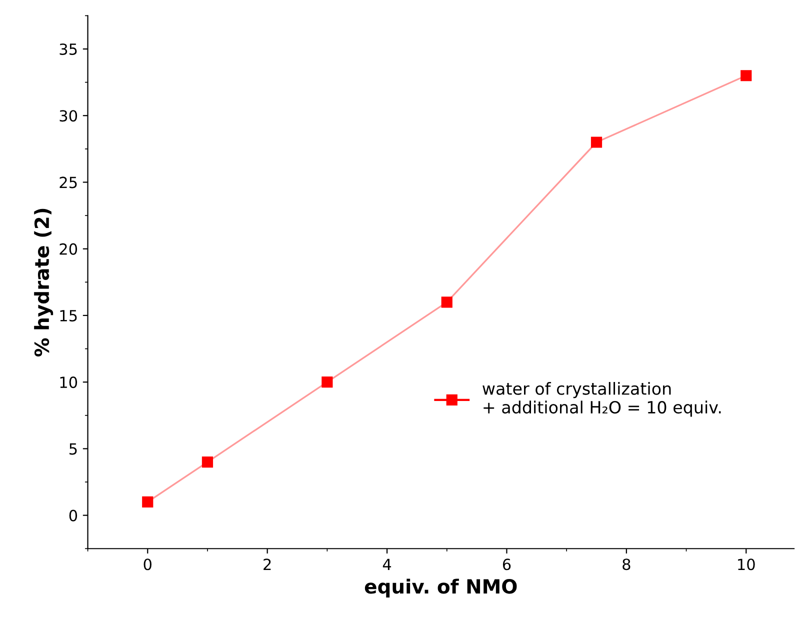  I want to click on x-tick-label: 2, so click(267, 564).